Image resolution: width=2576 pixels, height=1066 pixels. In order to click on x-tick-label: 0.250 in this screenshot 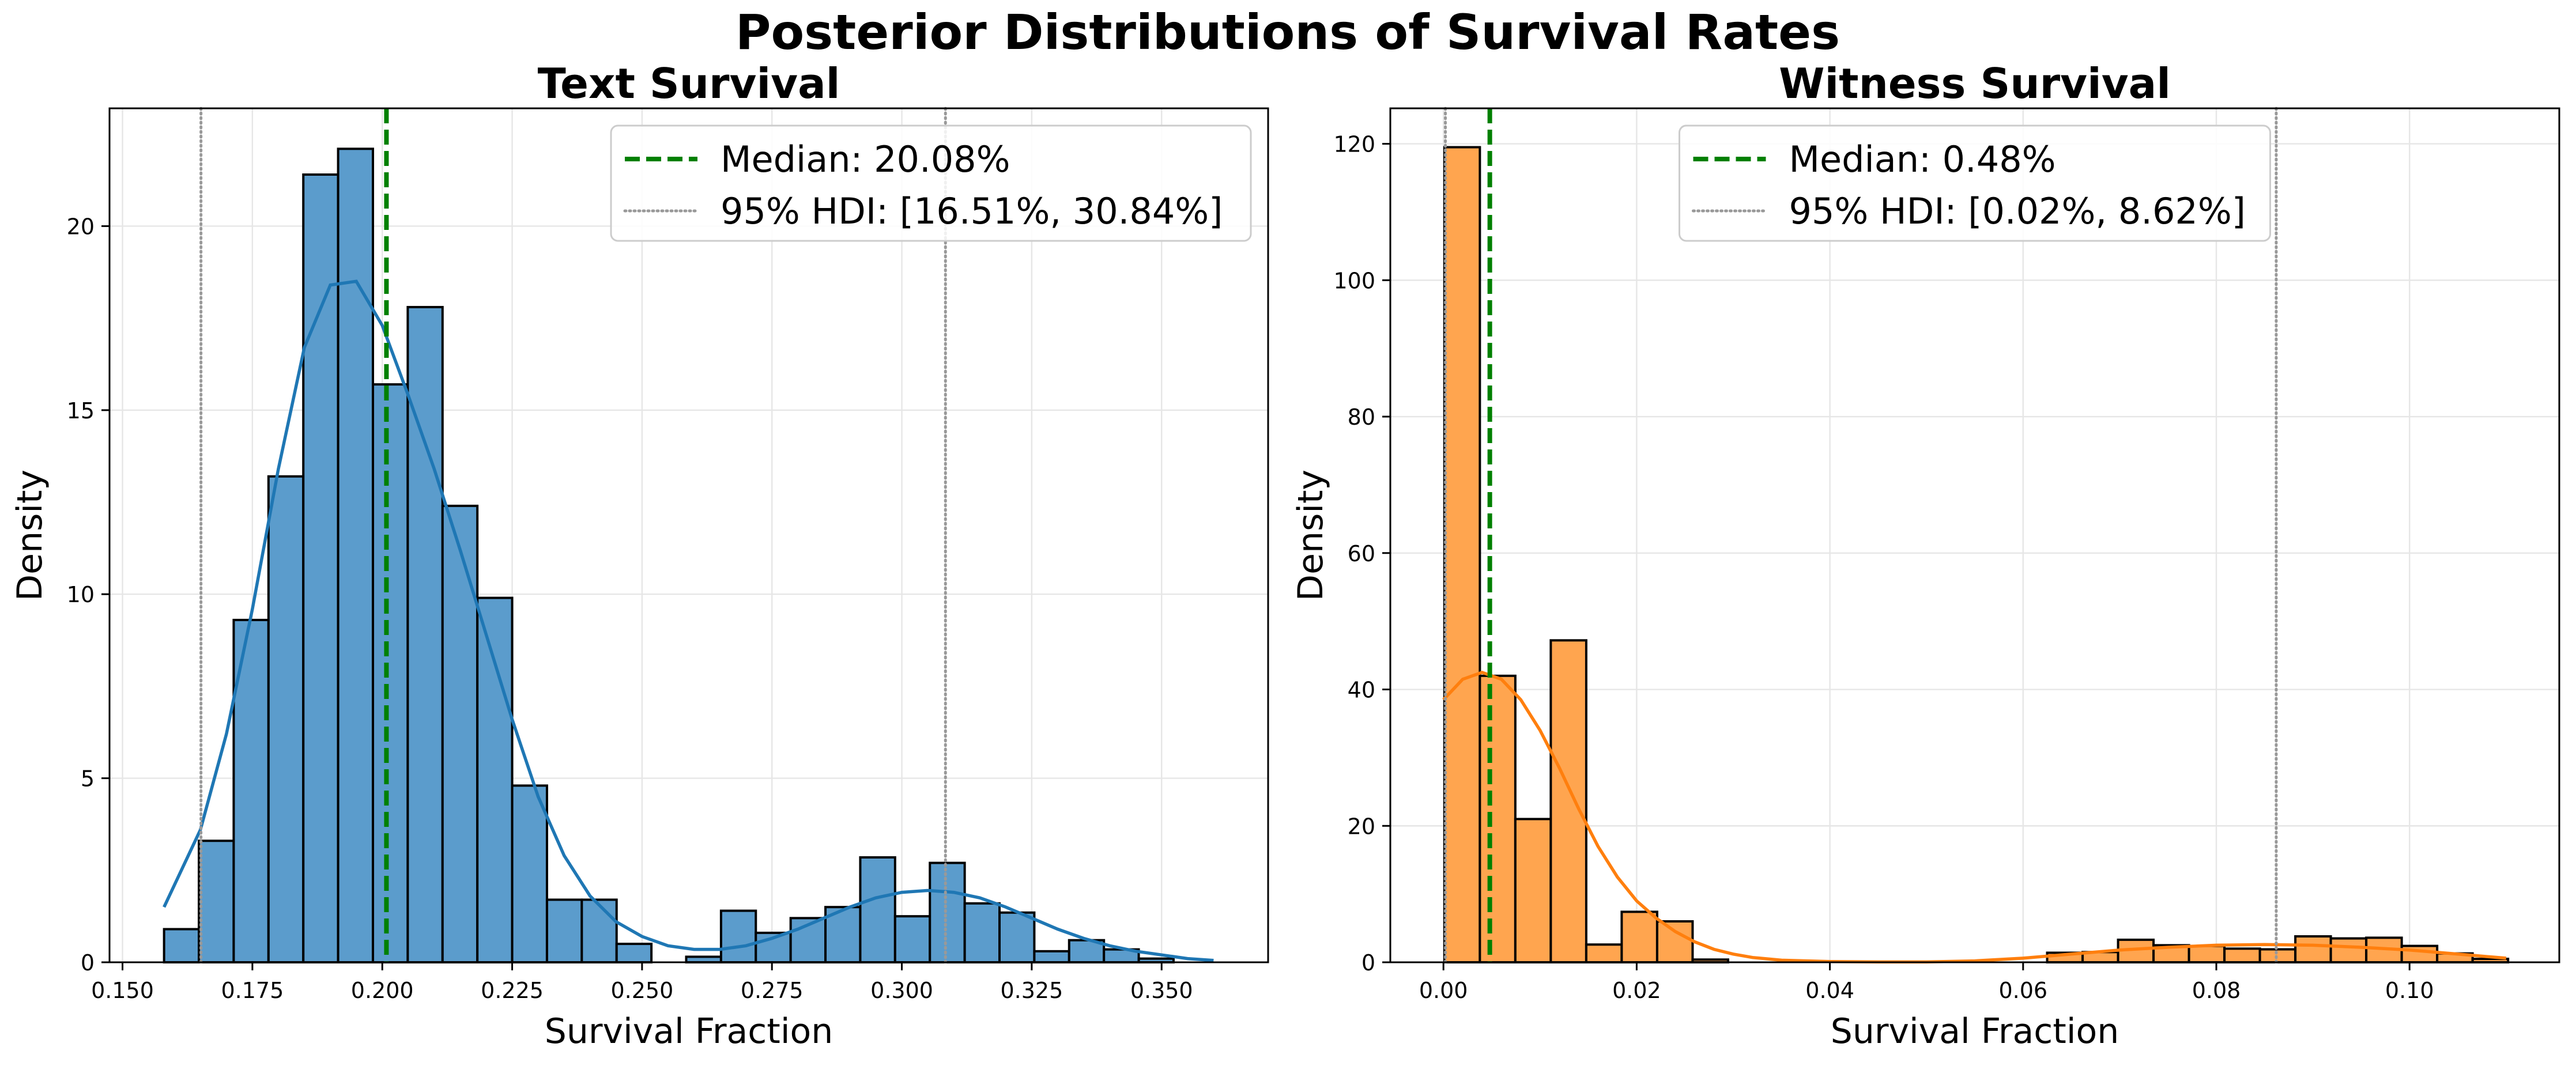, I will do `click(641, 991)`.